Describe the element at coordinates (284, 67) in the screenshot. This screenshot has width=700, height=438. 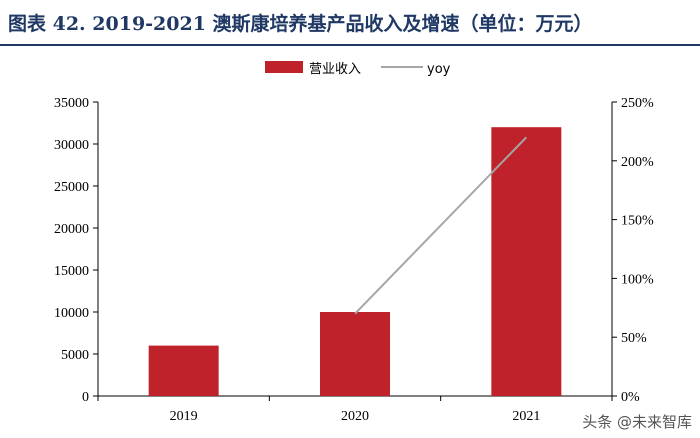
I see `legend-bar-swatch` at that location.